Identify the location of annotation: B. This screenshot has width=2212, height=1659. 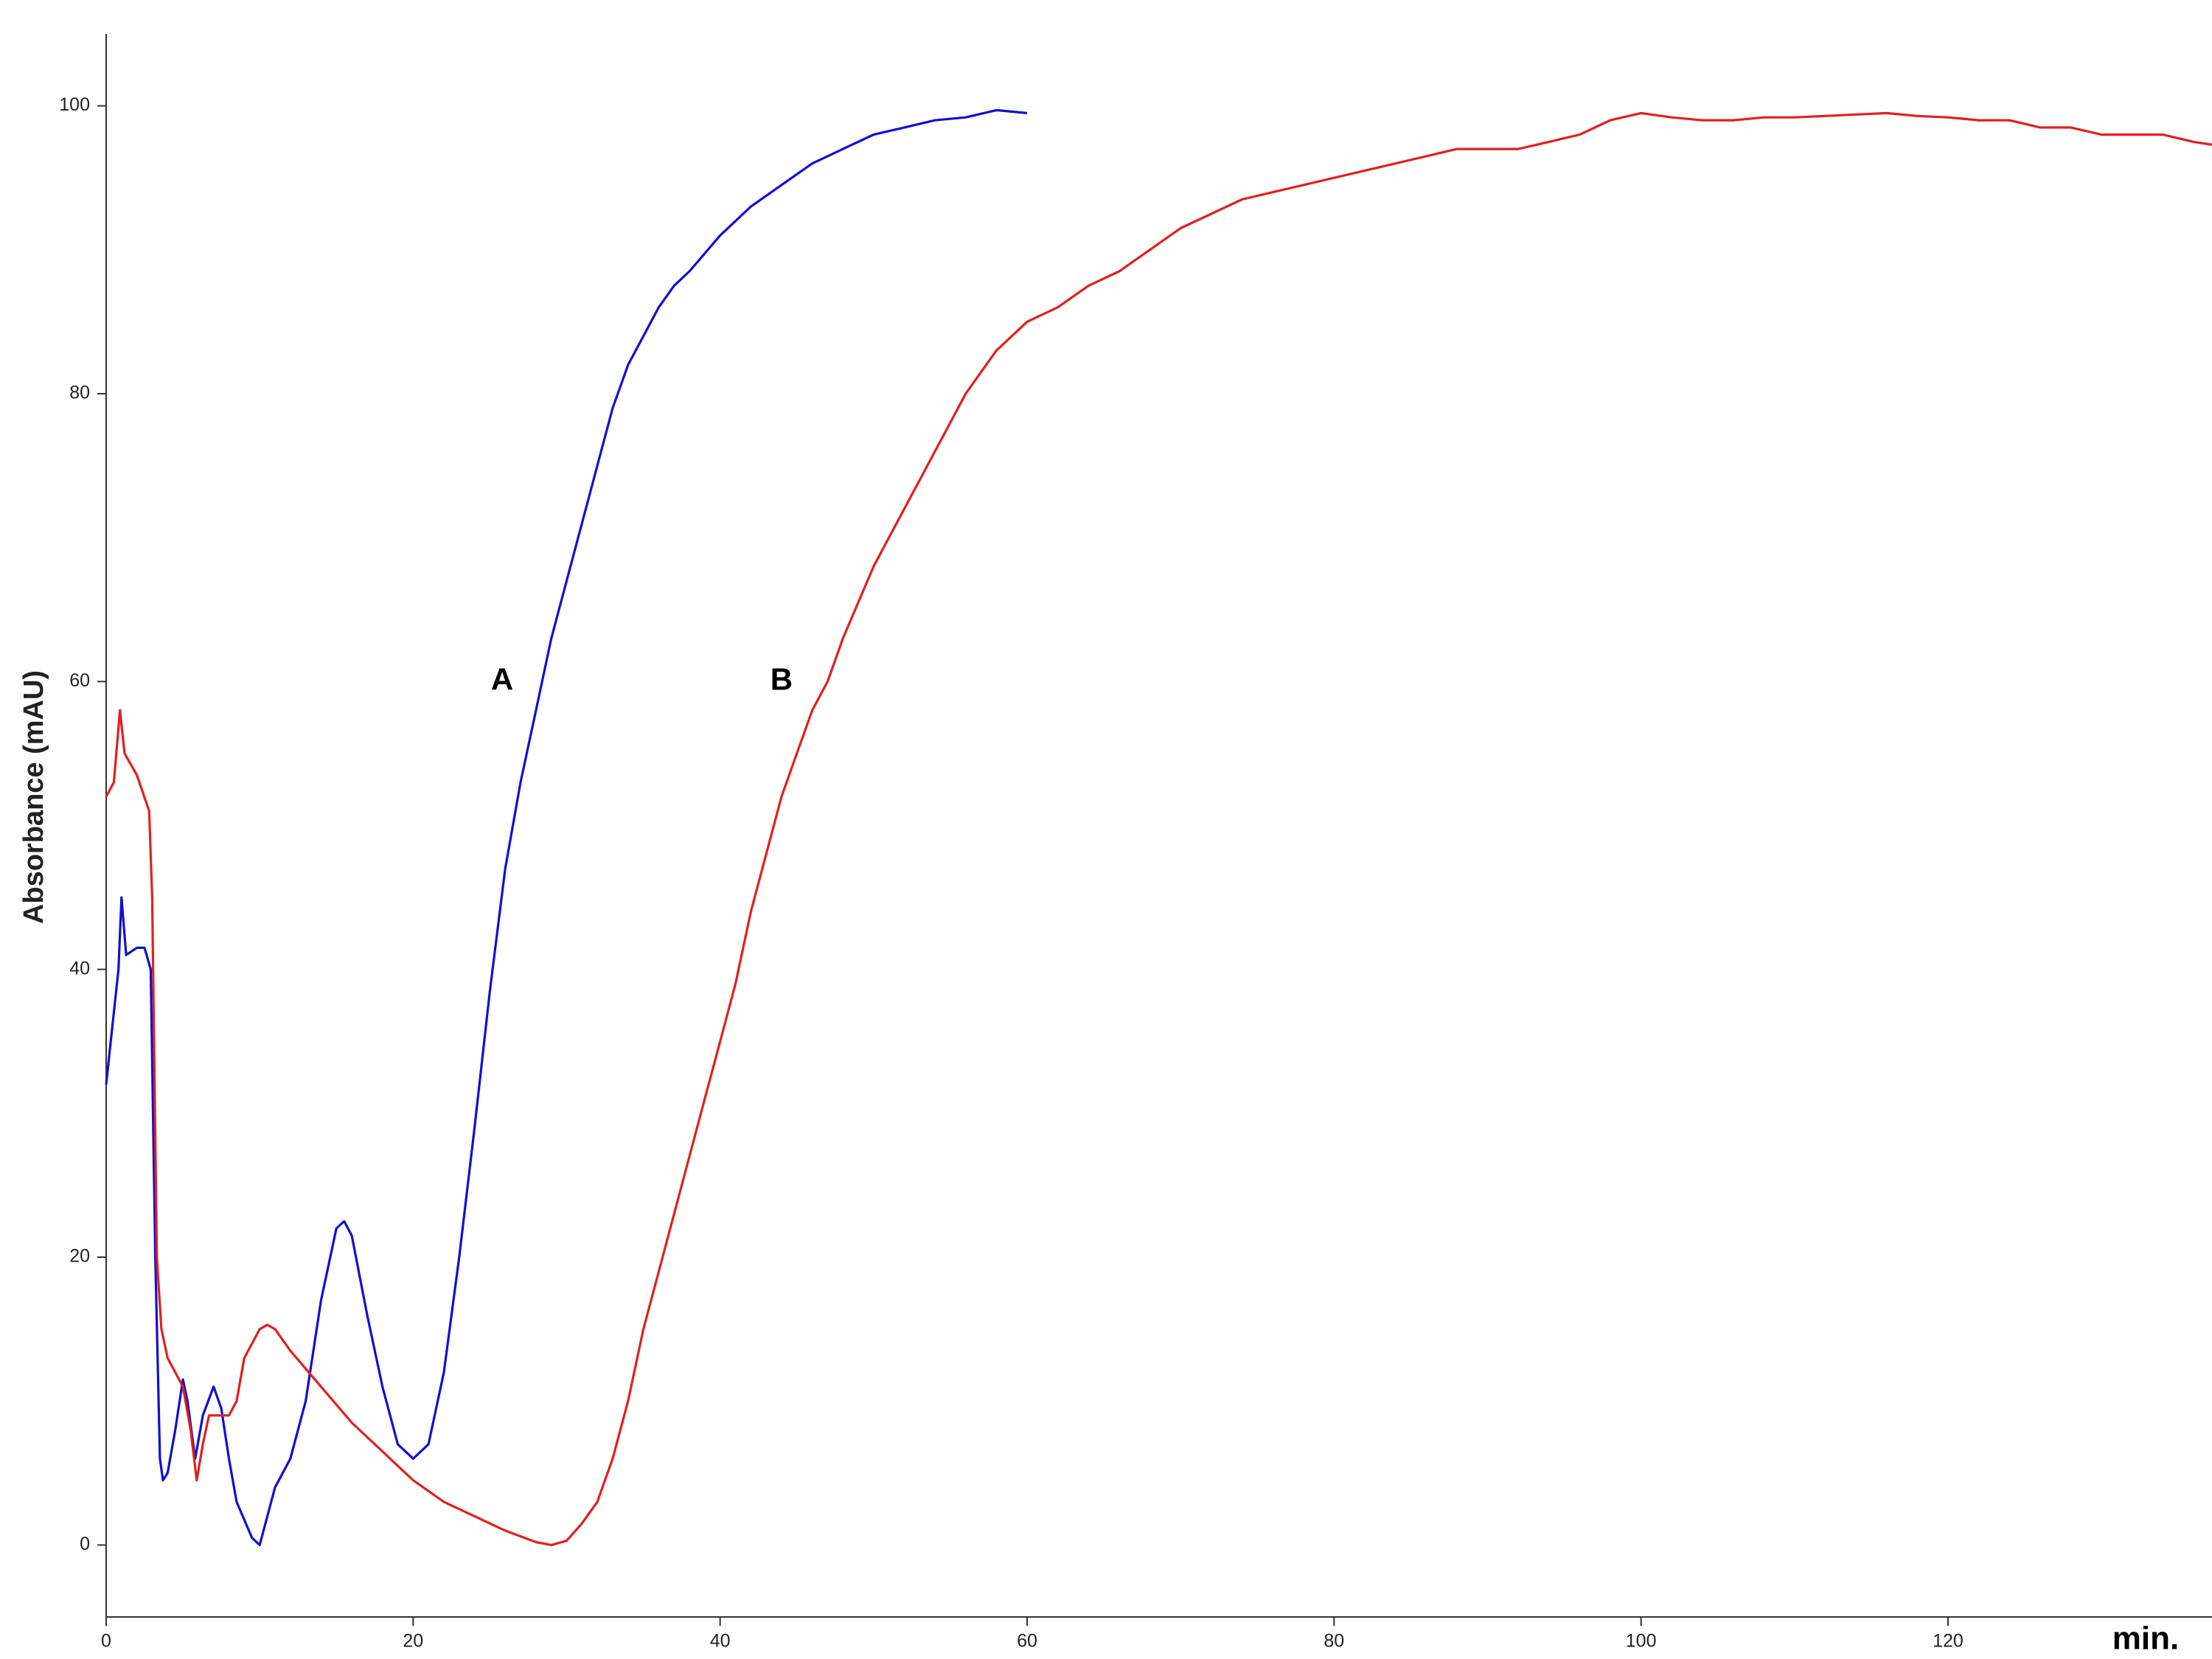
(782, 678).